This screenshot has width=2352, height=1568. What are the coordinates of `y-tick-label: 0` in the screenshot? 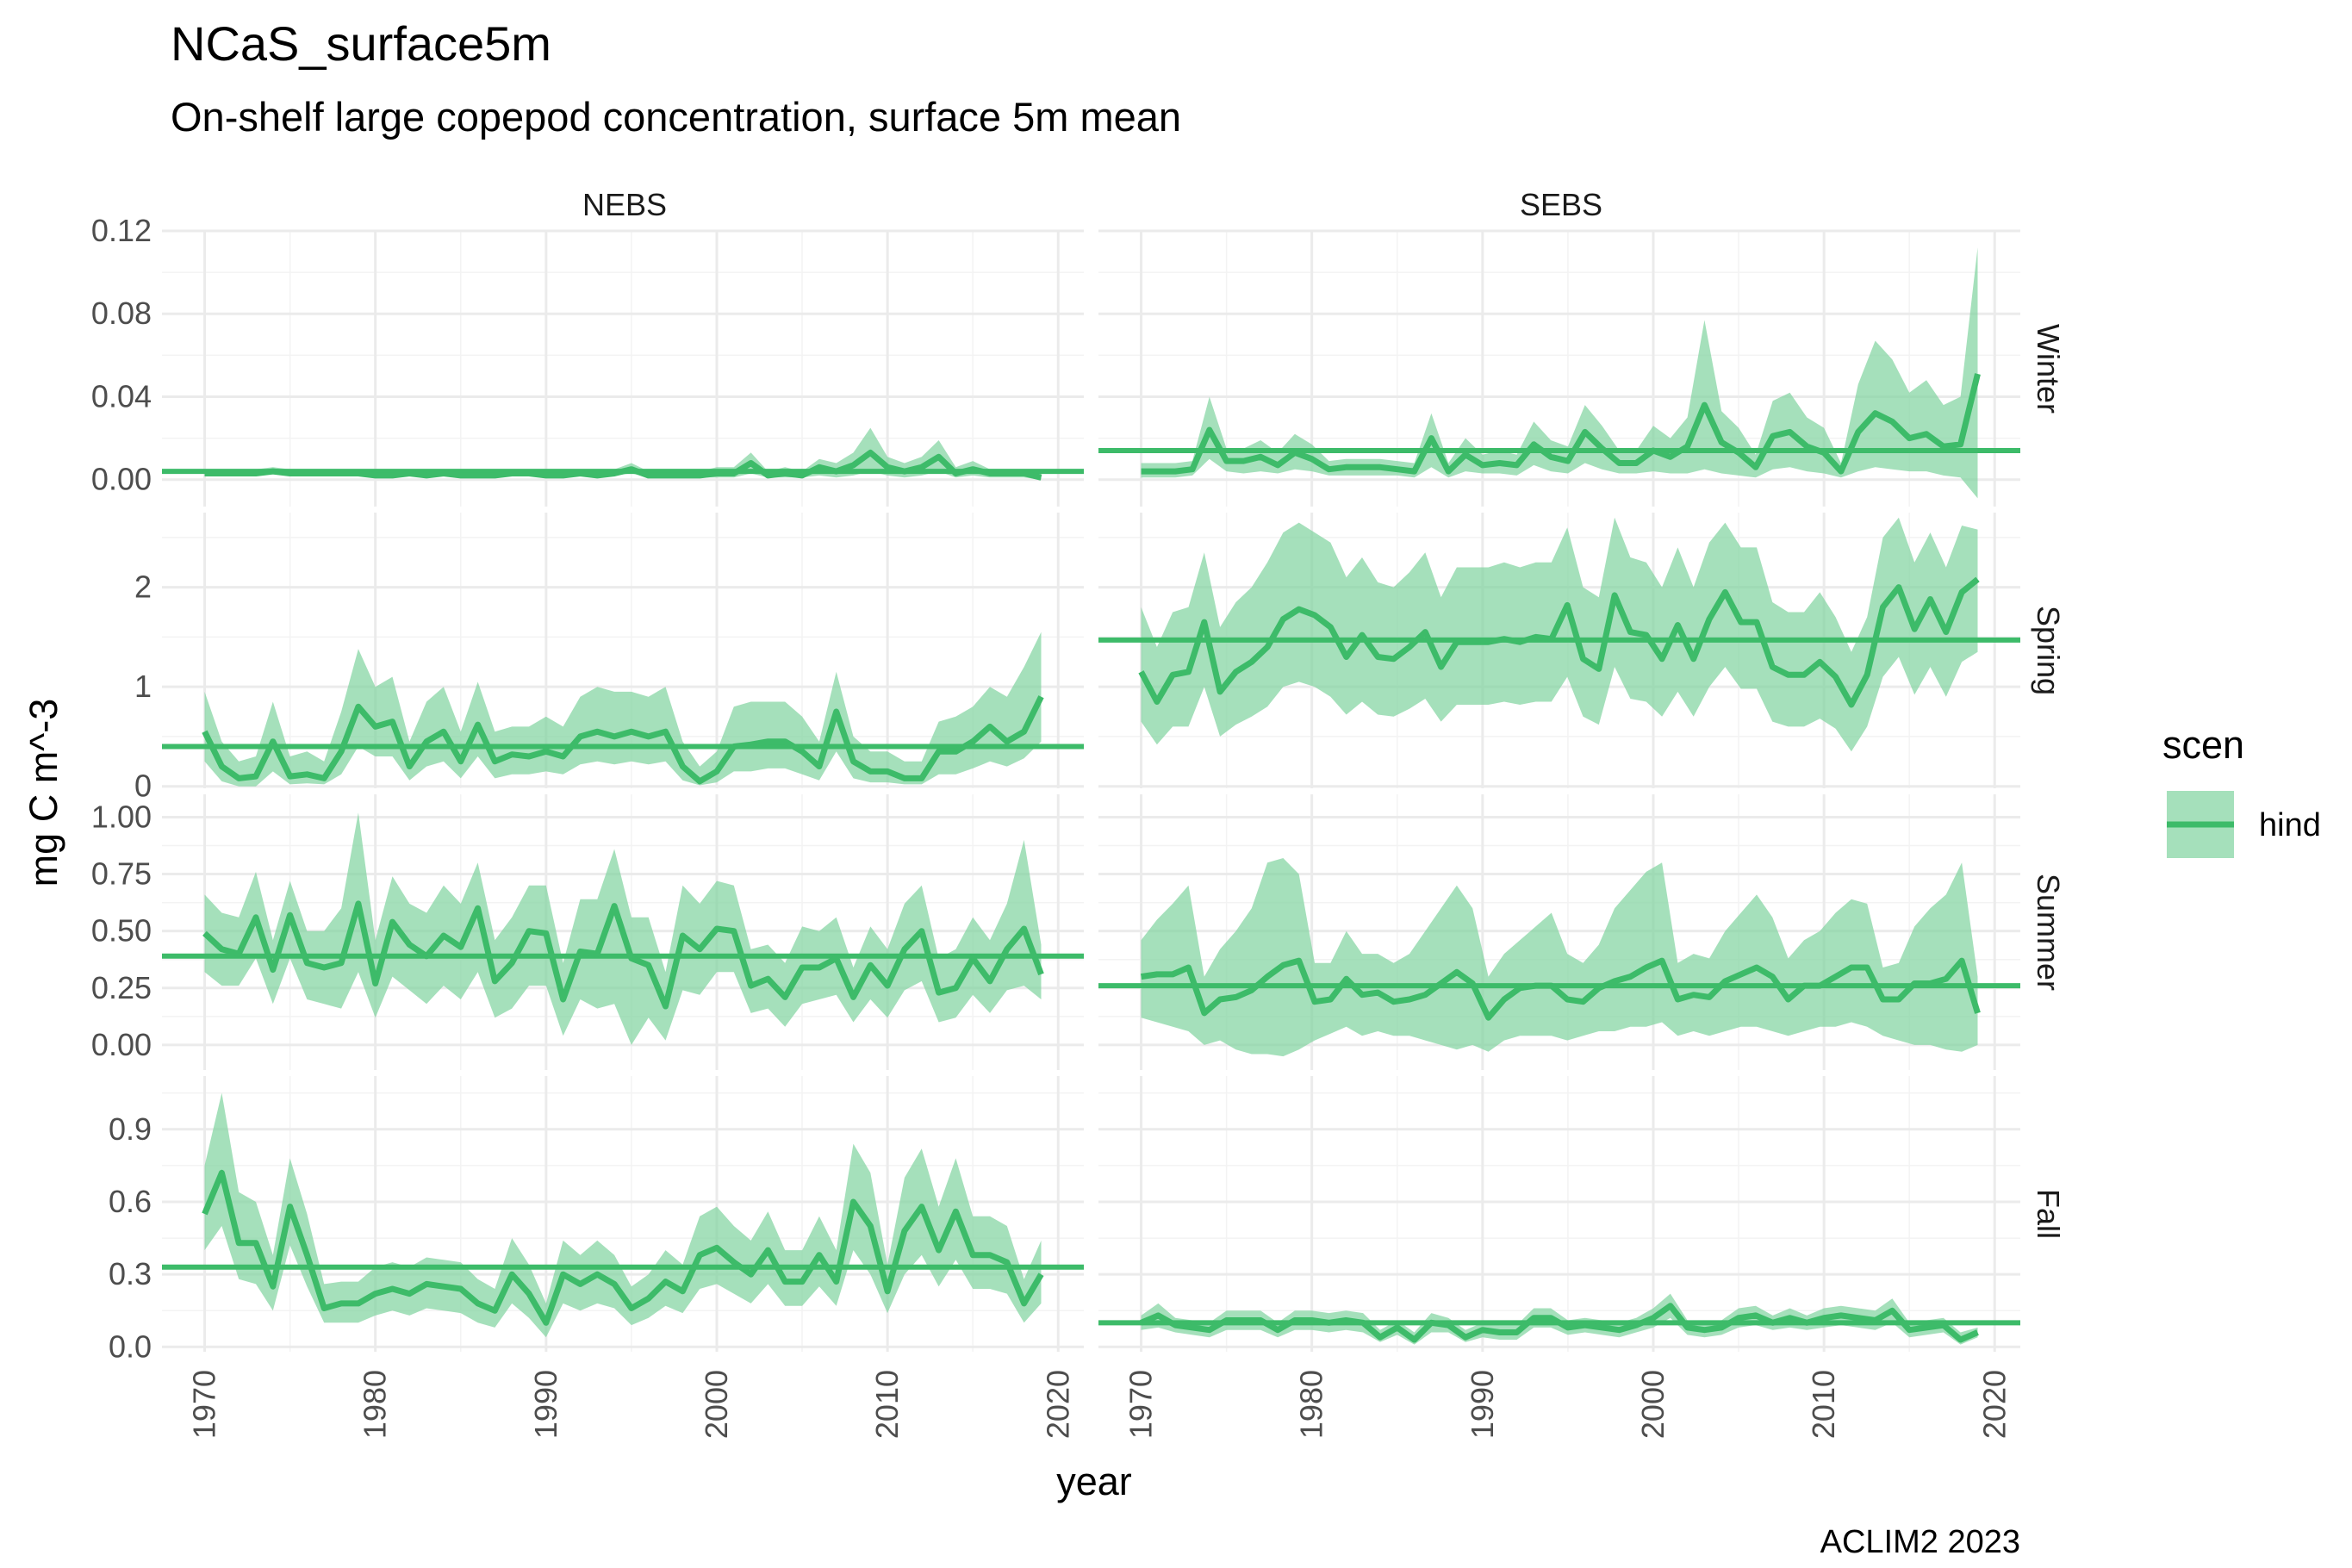 It's located at (143, 786).